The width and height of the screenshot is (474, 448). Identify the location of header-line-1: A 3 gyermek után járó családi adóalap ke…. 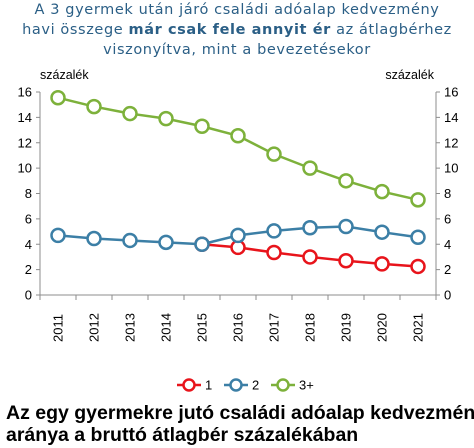
(237, 10).